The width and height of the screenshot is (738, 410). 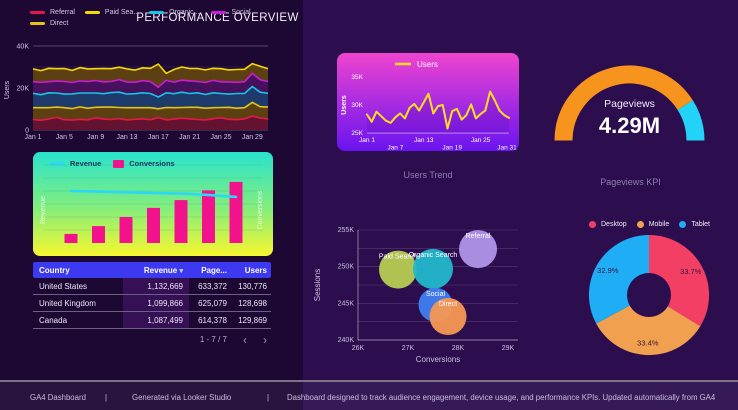 I want to click on table-row: United States 1,132,669 633,372 130,776, so click(x=152, y=286).